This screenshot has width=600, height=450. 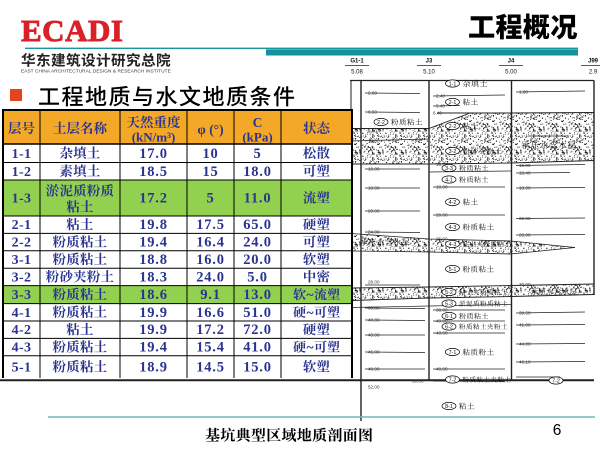 What do you see at coordinates (257, 260) in the screenshot?
I see `svg-text: 20.0` at bounding box center [257, 260].